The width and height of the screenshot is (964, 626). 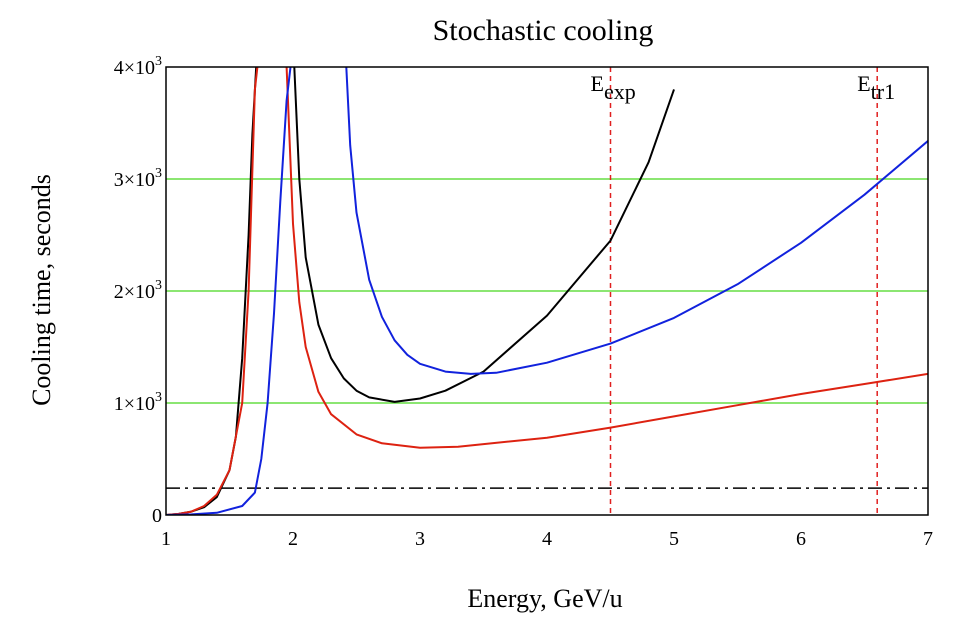 I want to click on x-tick-label-7: 7, so click(x=928, y=539).